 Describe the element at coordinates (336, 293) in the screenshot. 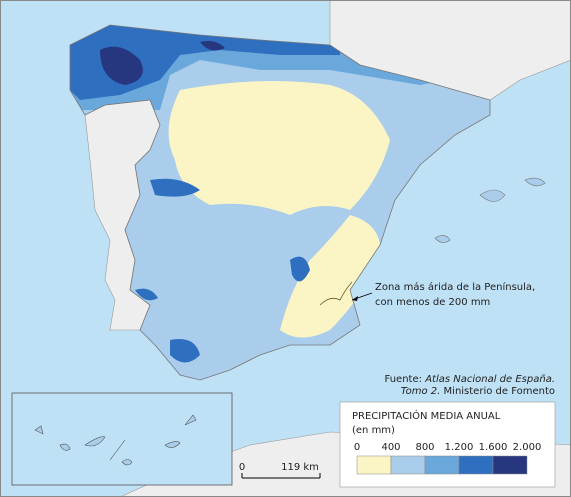

I see `arid-zone-line` at that location.